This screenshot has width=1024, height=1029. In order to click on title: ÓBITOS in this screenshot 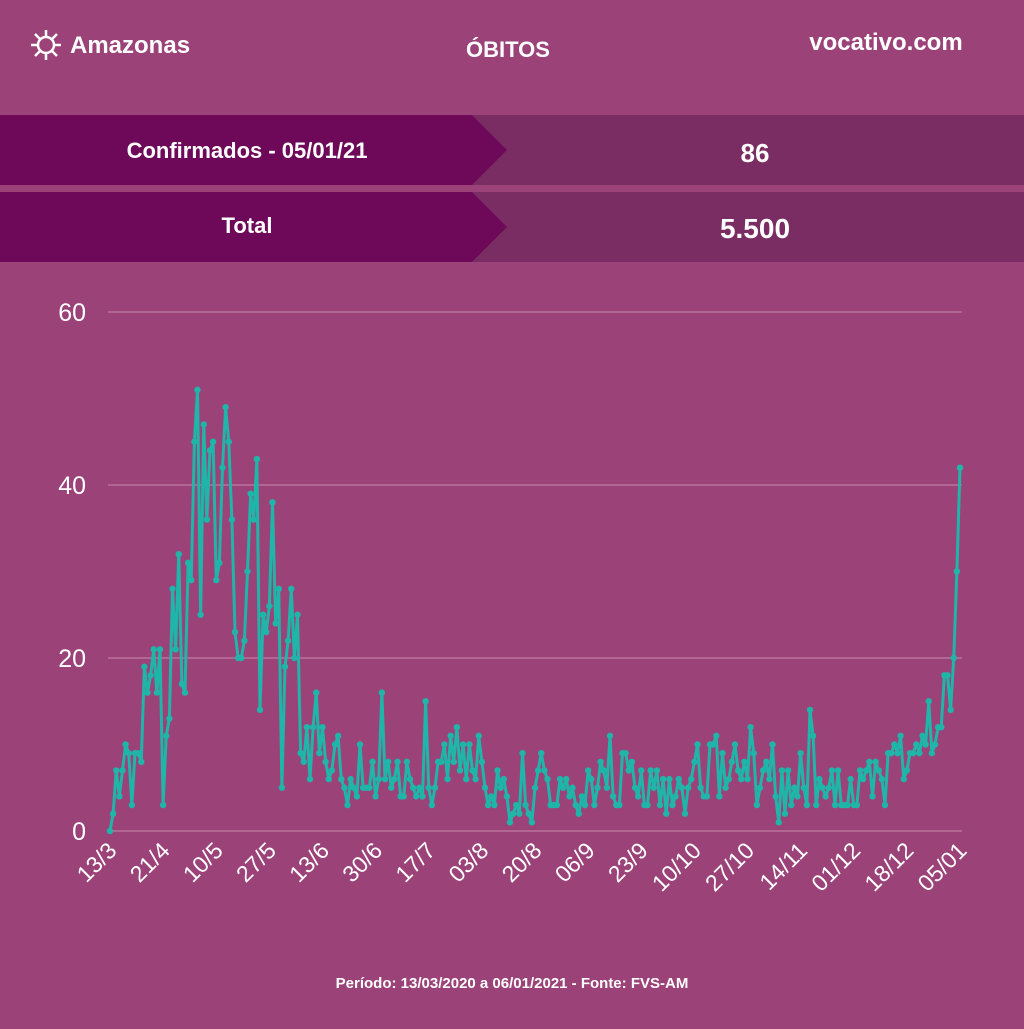, I will do `click(508, 49)`.